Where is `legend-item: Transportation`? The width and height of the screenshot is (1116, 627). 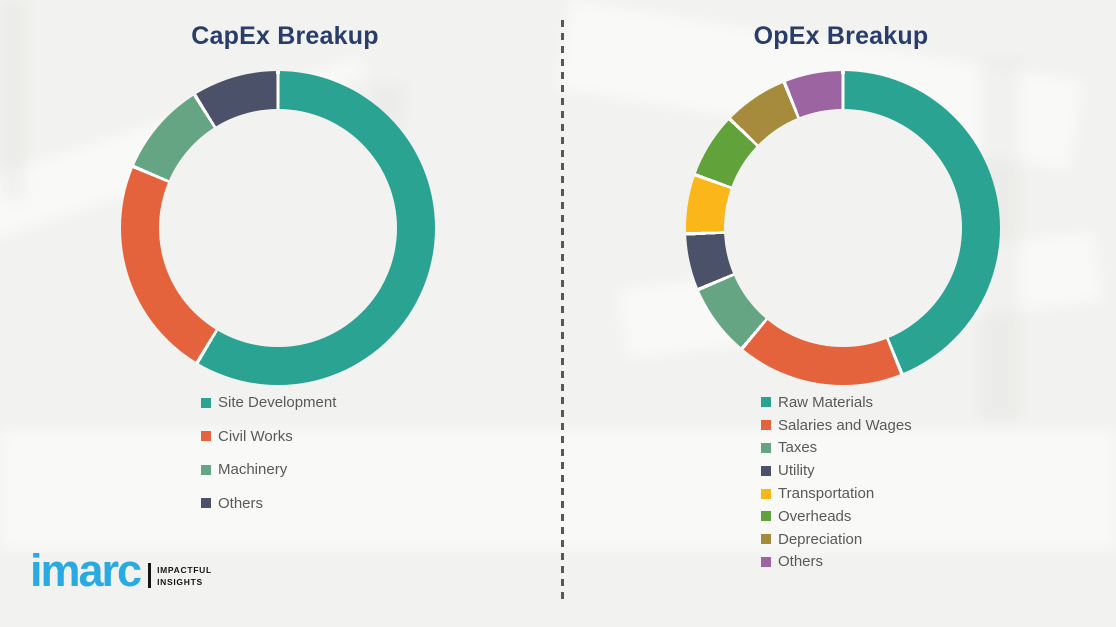 legend-item: Transportation is located at coordinates (836, 493).